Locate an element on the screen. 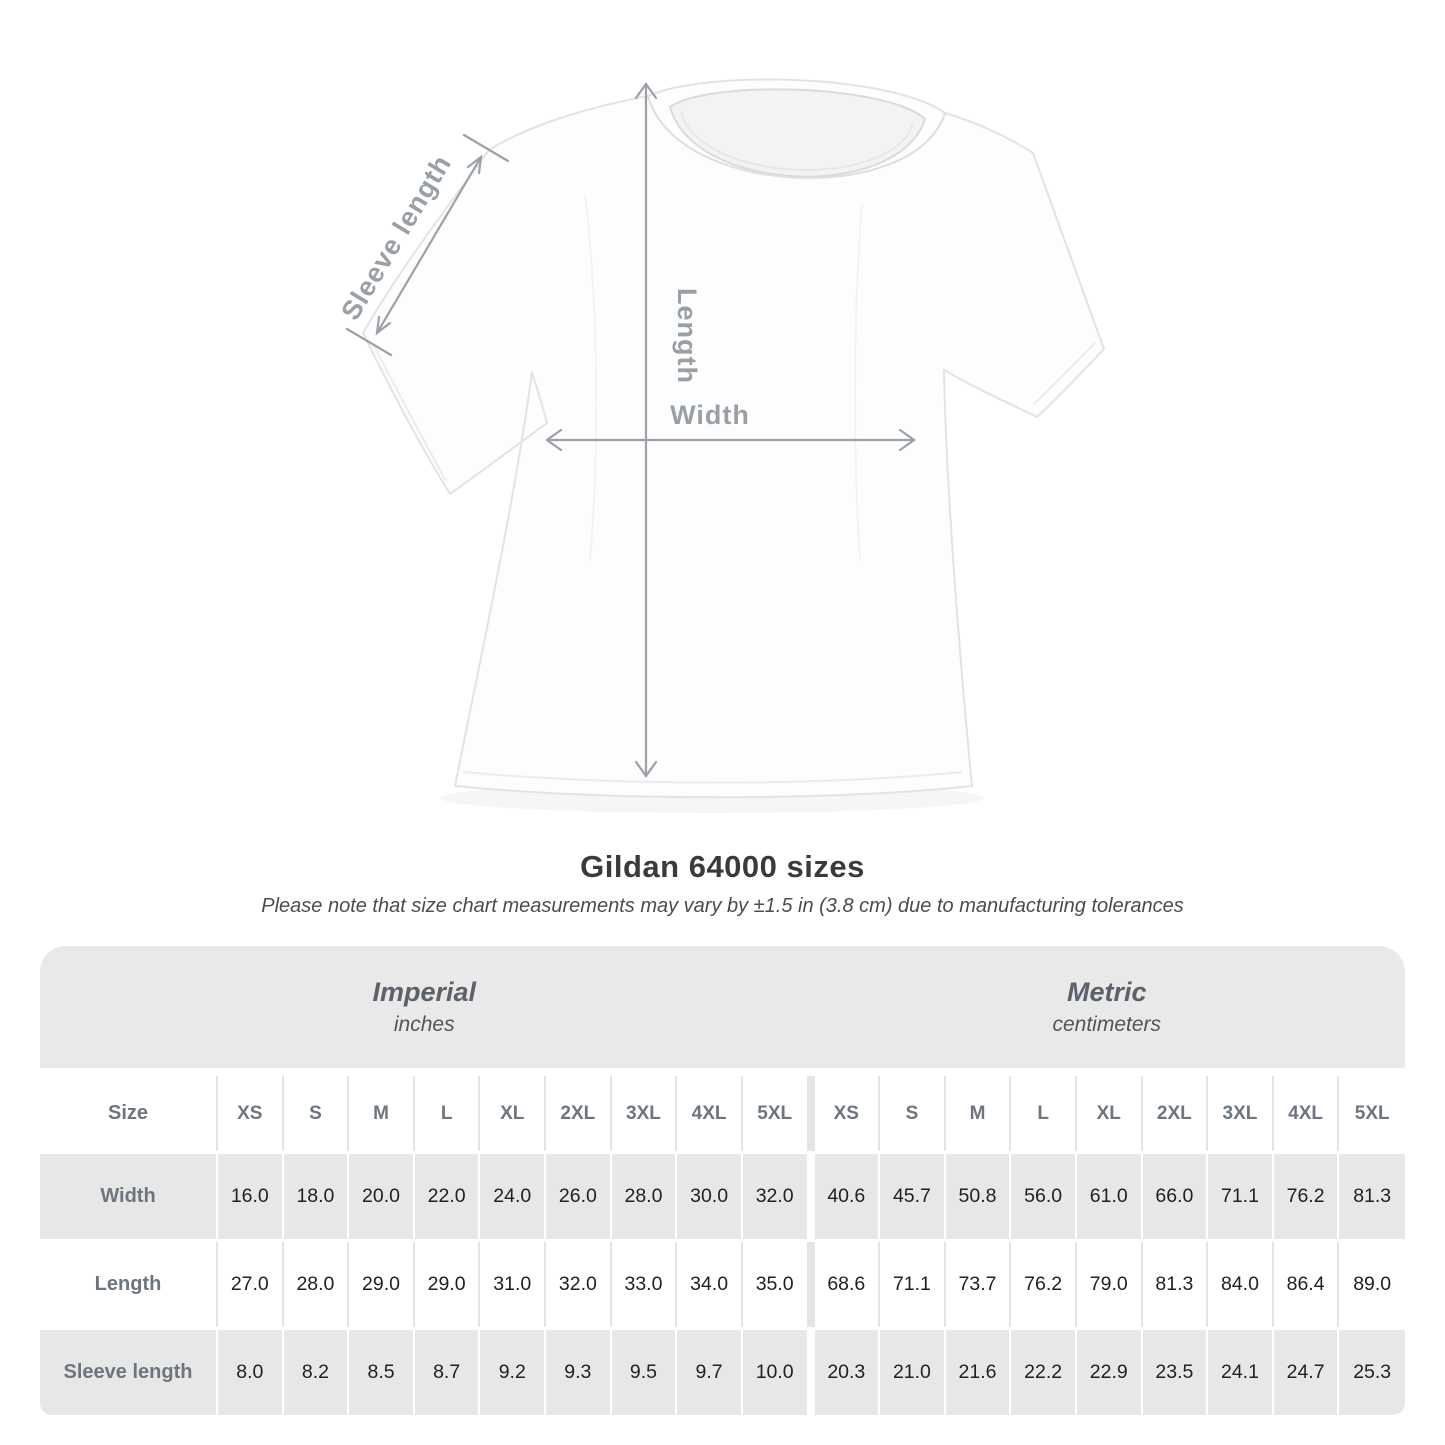  sleeve-length-tick-bottom is located at coordinates (369, 342).